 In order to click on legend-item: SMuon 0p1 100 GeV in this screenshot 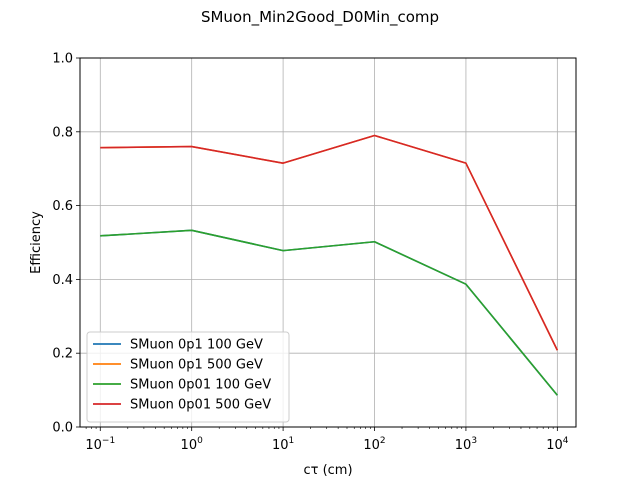, I will do `click(178, 345)`.